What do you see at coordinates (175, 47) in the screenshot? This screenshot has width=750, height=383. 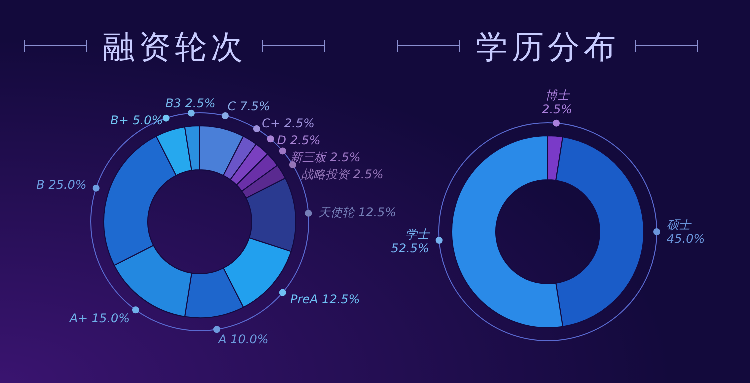 I see `chart-title: 融资轮次` at bounding box center [175, 47].